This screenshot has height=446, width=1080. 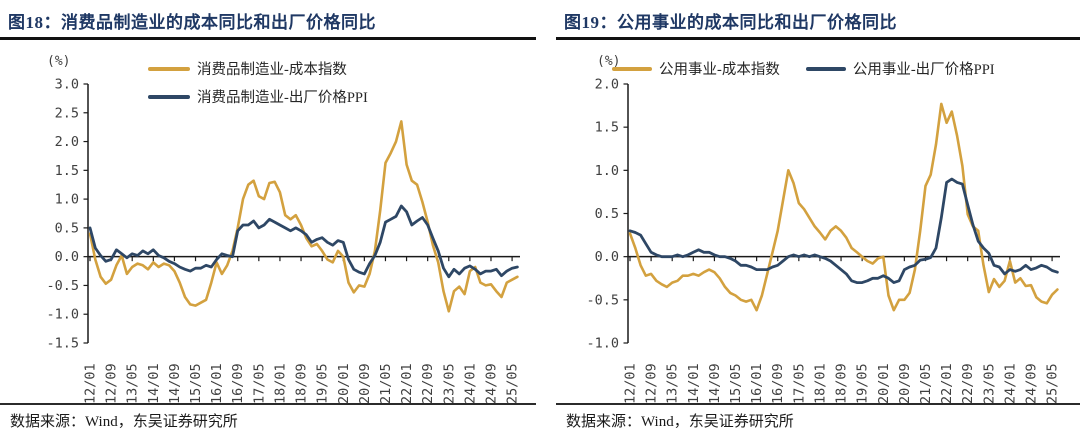 I want to click on figure-19-title: 图19：公用事业的成本同比和出厂价格同比, so click(x=730, y=22).